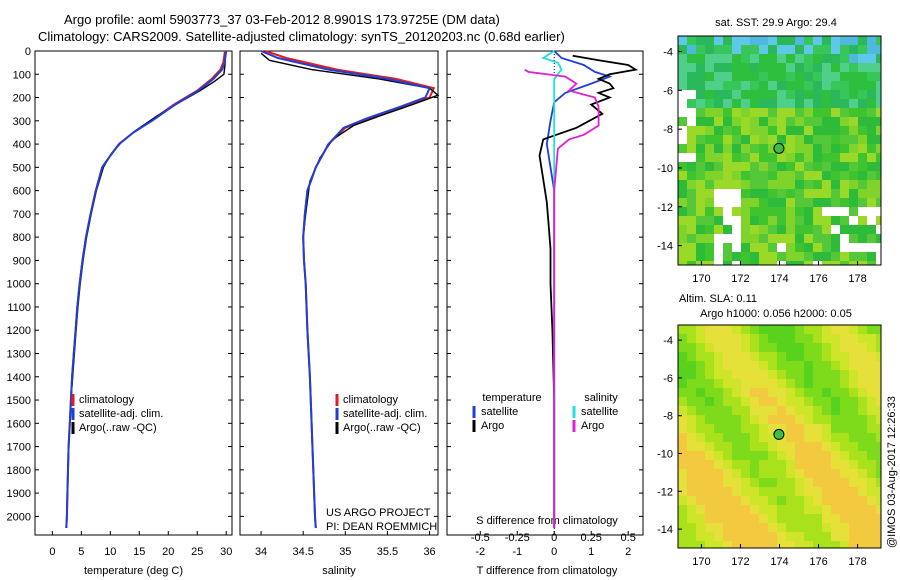  What do you see at coordinates (718, 299) in the screenshot?
I see `sla-map-title: Altim. SLA: 0.11` at bounding box center [718, 299].